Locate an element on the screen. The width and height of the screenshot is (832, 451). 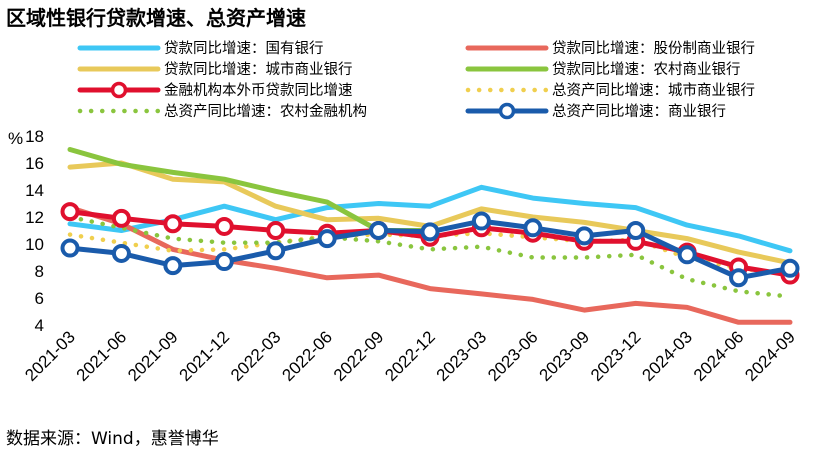
x-tick-label: 2021-03 is located at coordinates (50, 356).